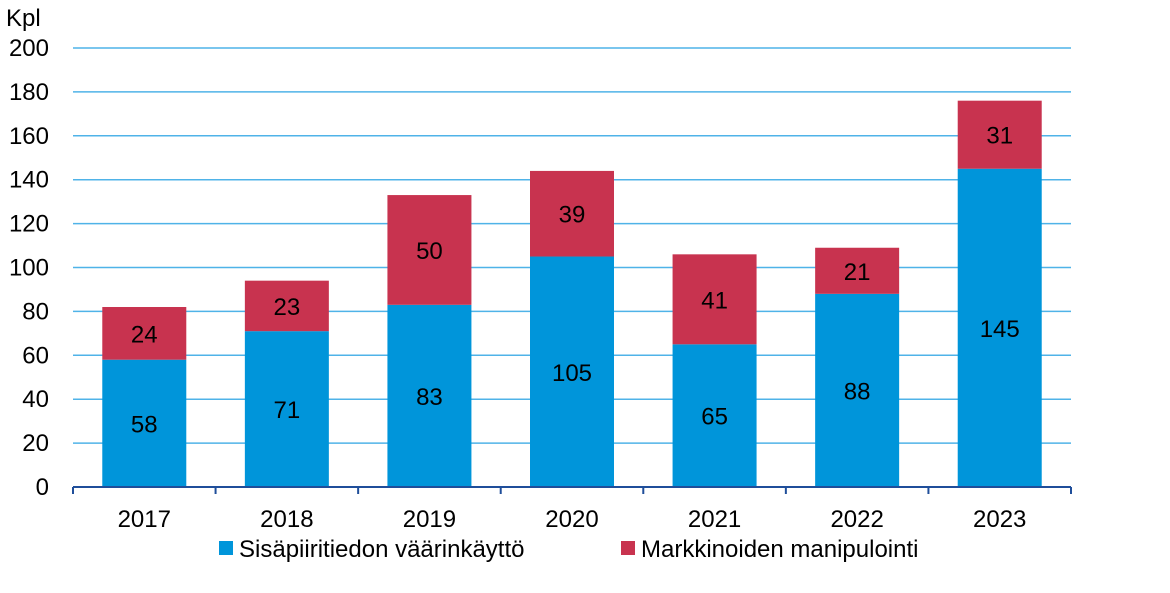 Image resolution: width=1170 pixels, height=593 pixels. I want to click on x-tick-label: 2019, so click(429, 519).